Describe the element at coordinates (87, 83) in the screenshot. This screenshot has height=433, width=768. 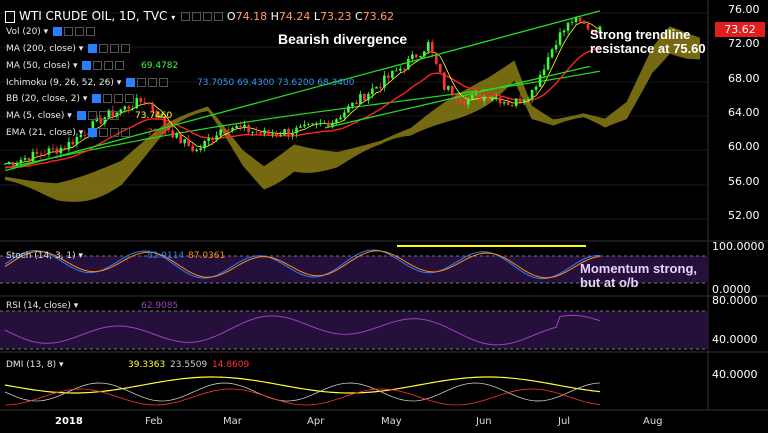
I see `indicator-3: Ichimoku (9, 26, 52, 26) ▾` at that location.